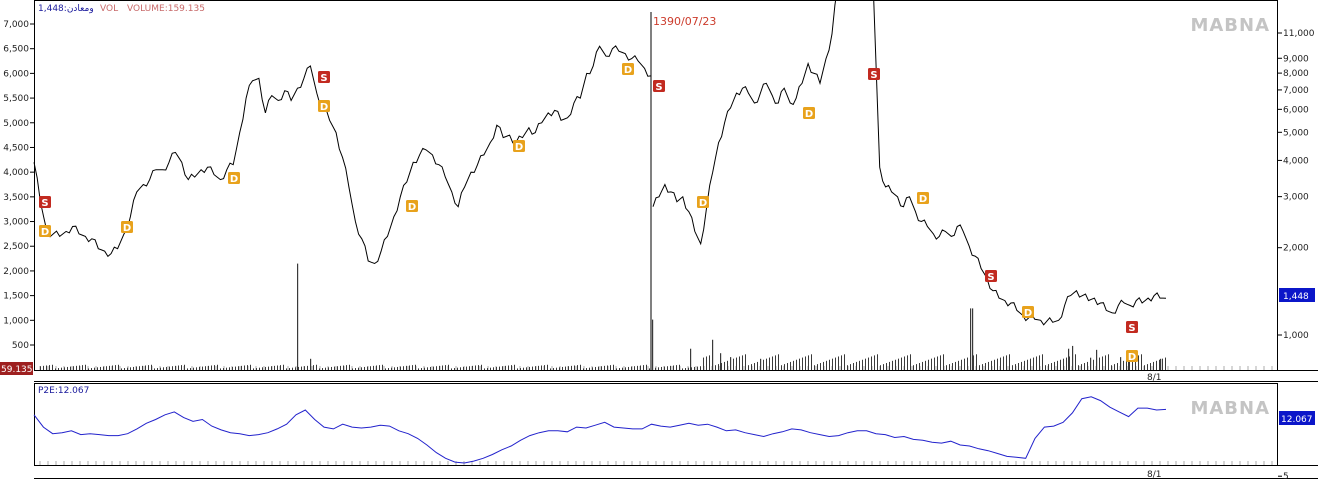 This screenshot has height=482, width=1318. I want to click on date-tick-price: 8/1, so click(1154, 378).